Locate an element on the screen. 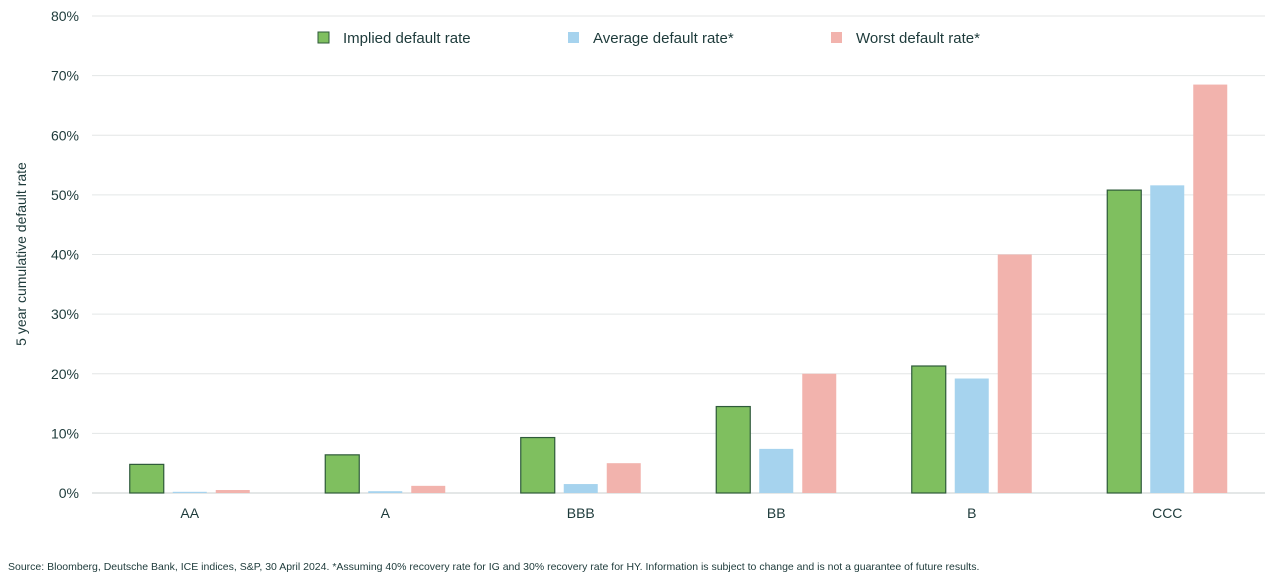 Image resolution: width=1280 pixels, height=581 pixels. x-tick-label: BBB is located at coordinates (581, 513).